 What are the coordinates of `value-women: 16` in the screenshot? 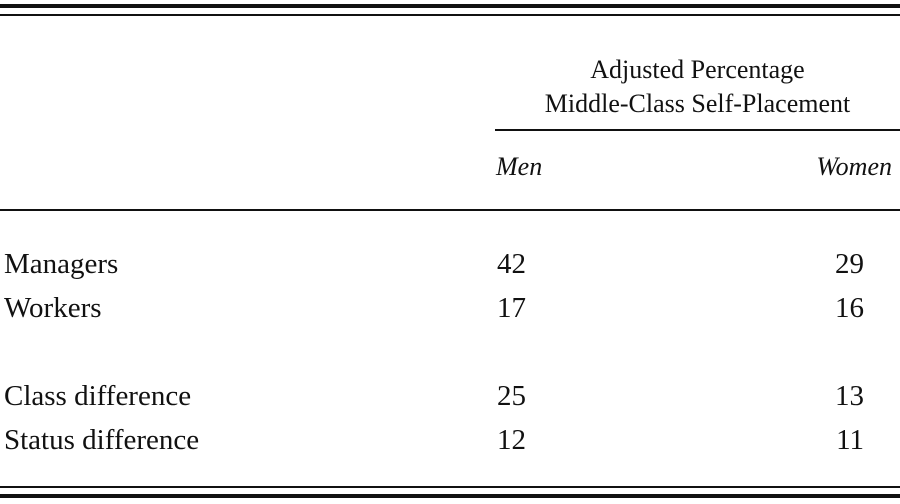 It's located at (849, 308).